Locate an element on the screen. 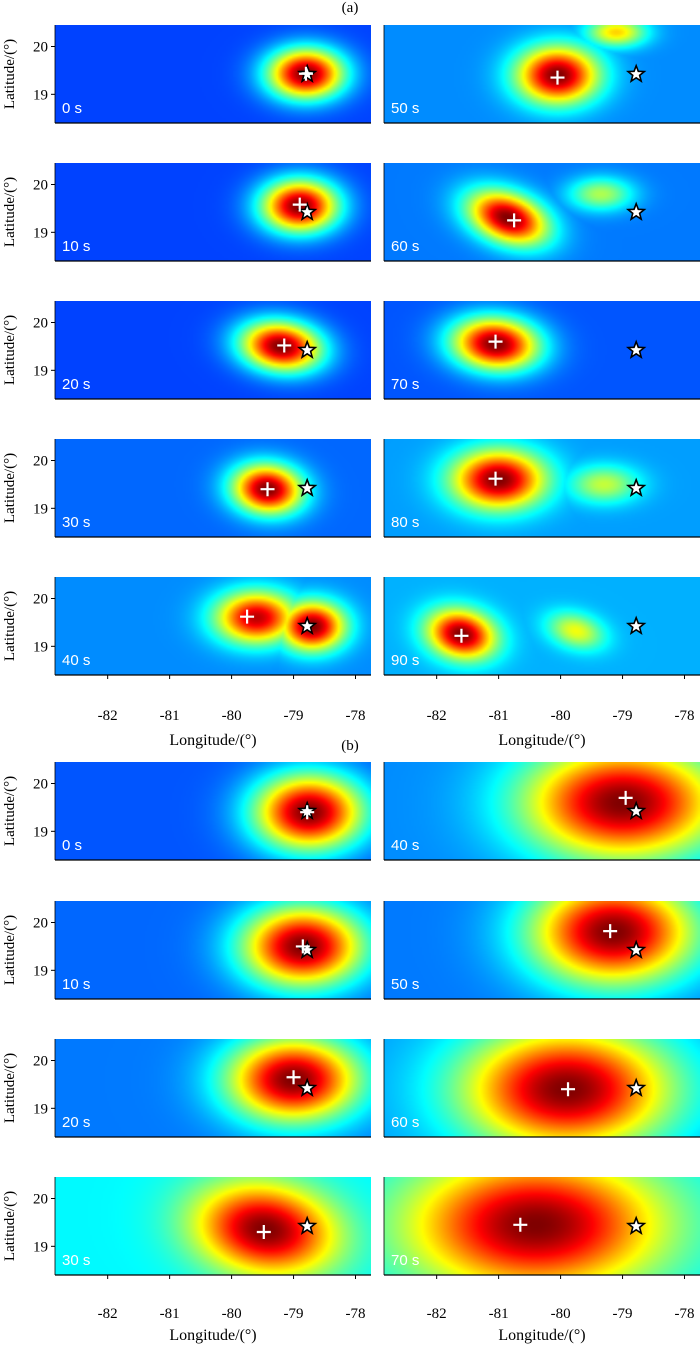  time-label: 20 s is located at coordinates (76, 384).